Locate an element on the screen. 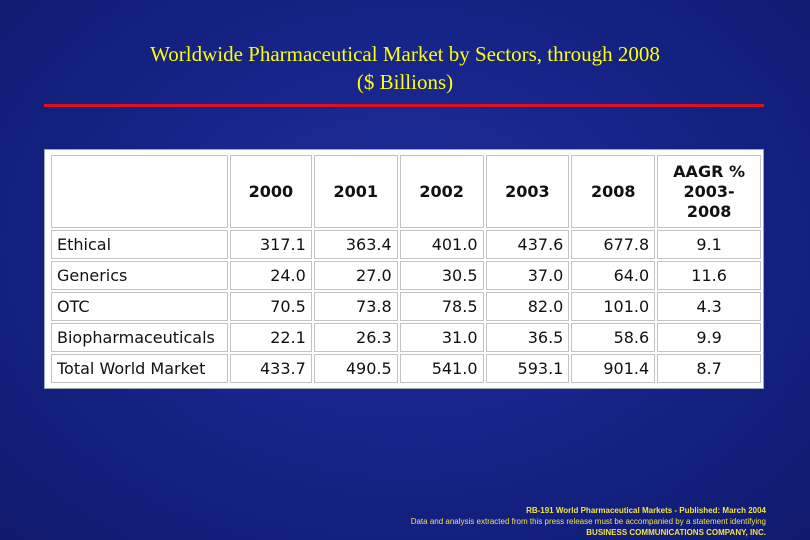 The image size is (810, 540). value-cell: 593.1 is located at coordinates (527, 368).